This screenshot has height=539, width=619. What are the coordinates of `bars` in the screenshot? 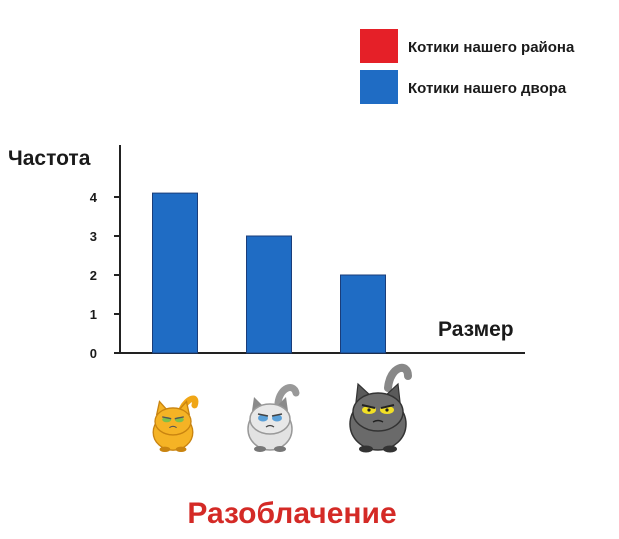 It's located at (269, 273).